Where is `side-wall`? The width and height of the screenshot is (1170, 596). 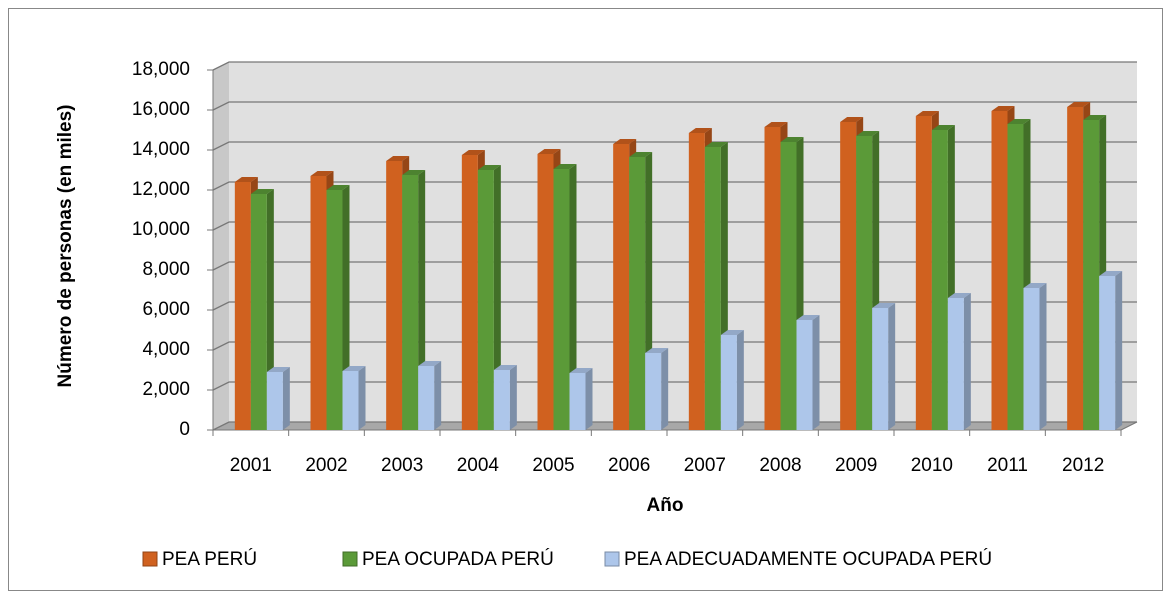 side-wall is located at coordinates (221, 246).